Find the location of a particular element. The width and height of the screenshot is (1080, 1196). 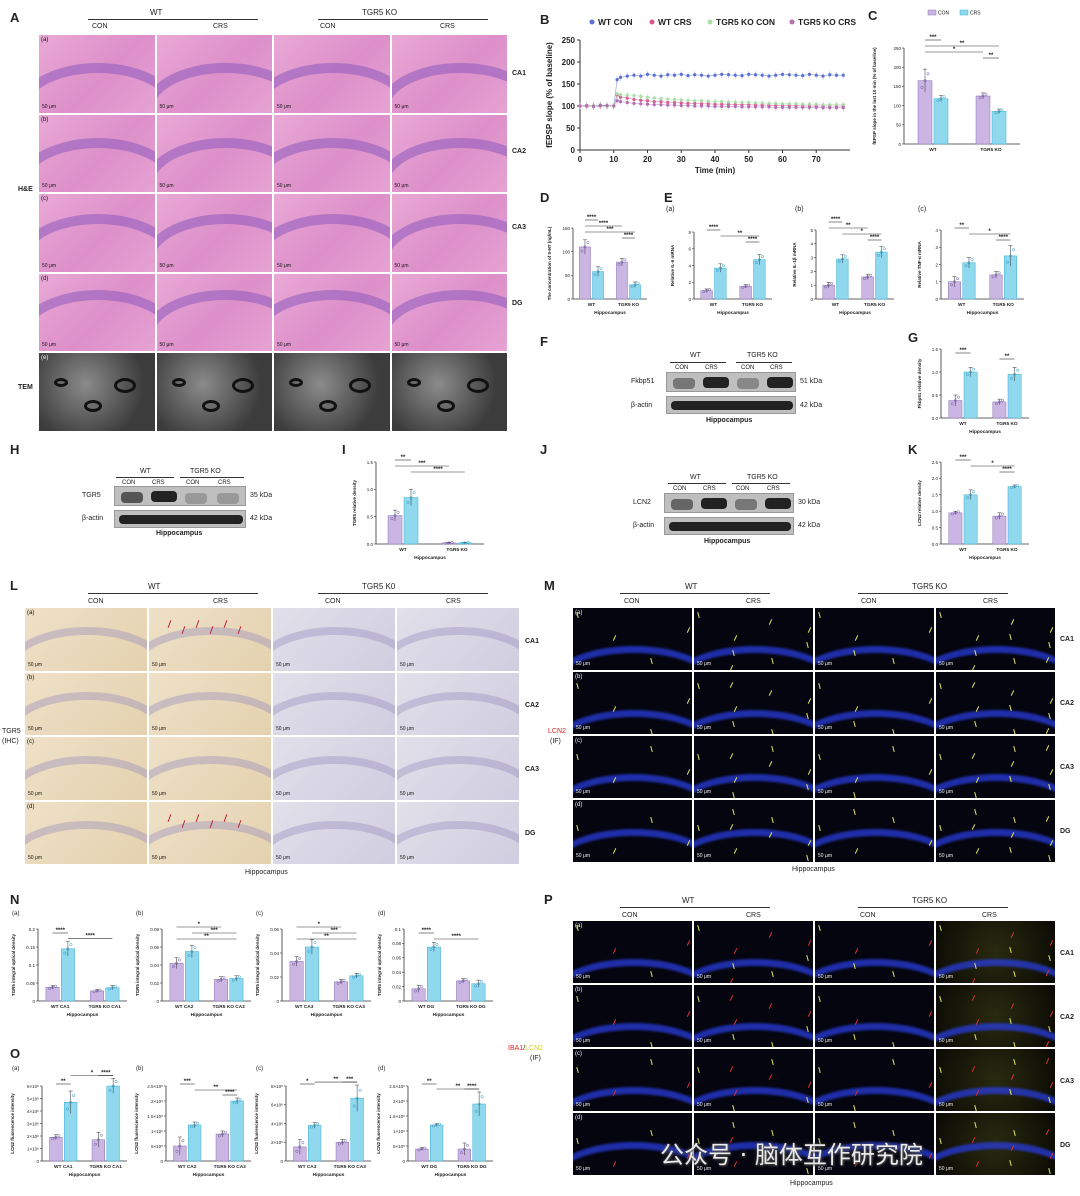

col-con: CON is located at coordinates (632, 601).